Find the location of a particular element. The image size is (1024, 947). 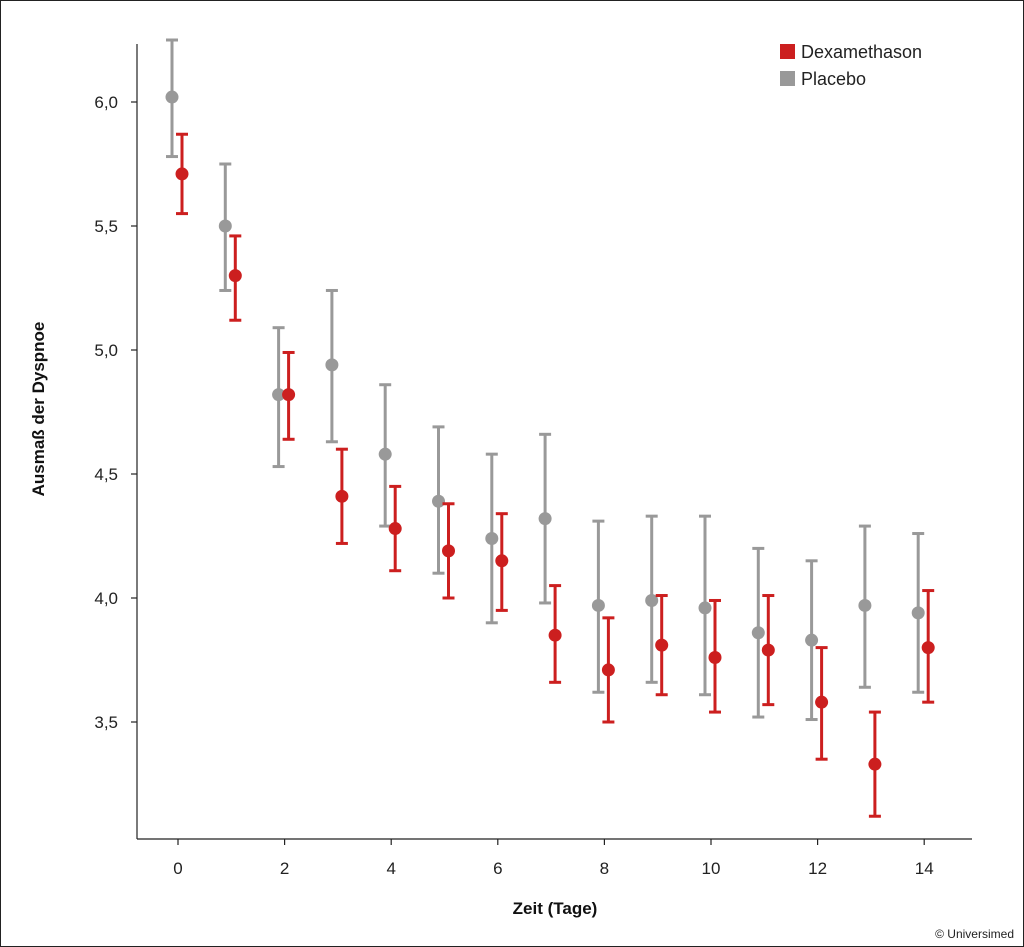

placebo-legend-label: Placebo is located at coordinates (833, 79).